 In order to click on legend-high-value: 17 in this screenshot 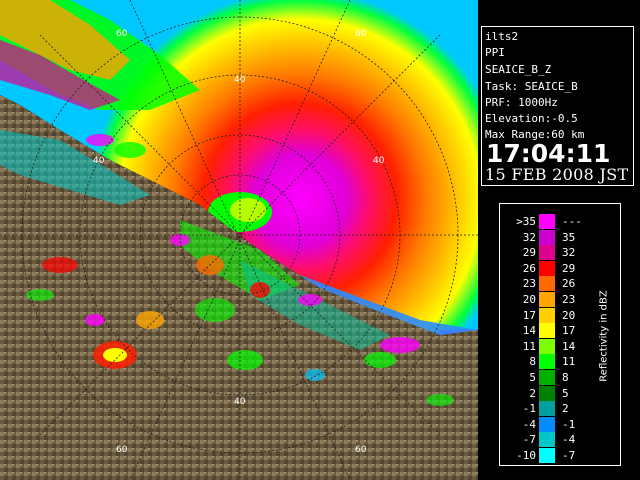, I will do `click(569, 331)`.